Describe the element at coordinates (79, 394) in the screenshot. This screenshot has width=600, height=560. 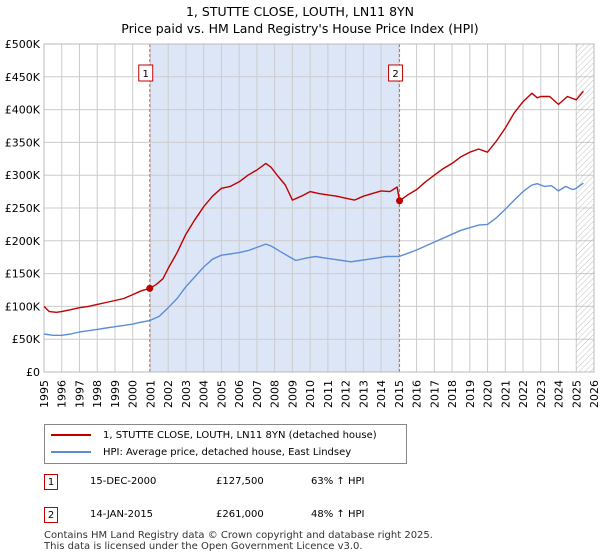
I see `x-tick-label: 1997` at that location.